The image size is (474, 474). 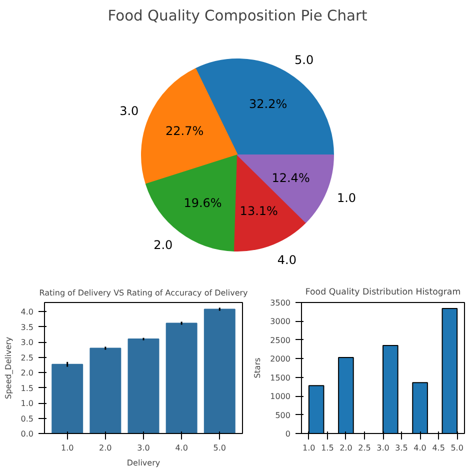 What do you see at coordinates (27, 434) in the screenshot?
I see `y-tick-label: 0.0` at bounding box center [27, 434].